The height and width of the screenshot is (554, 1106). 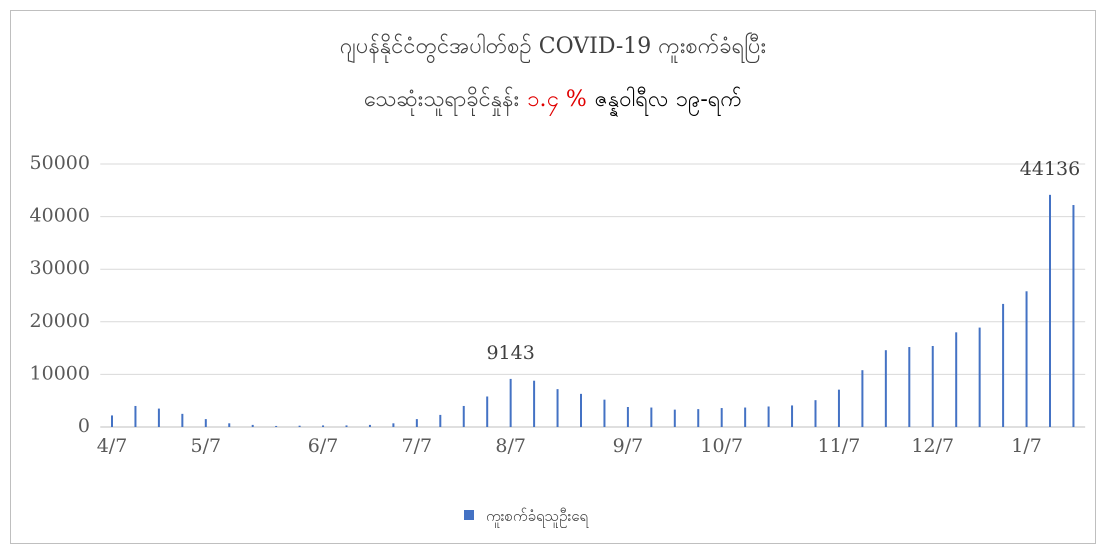 What do you see at coordinates (1026, 446) in the screenshot?
I see `x-tick-label: 1/7` at bounding box center [1026, 446].